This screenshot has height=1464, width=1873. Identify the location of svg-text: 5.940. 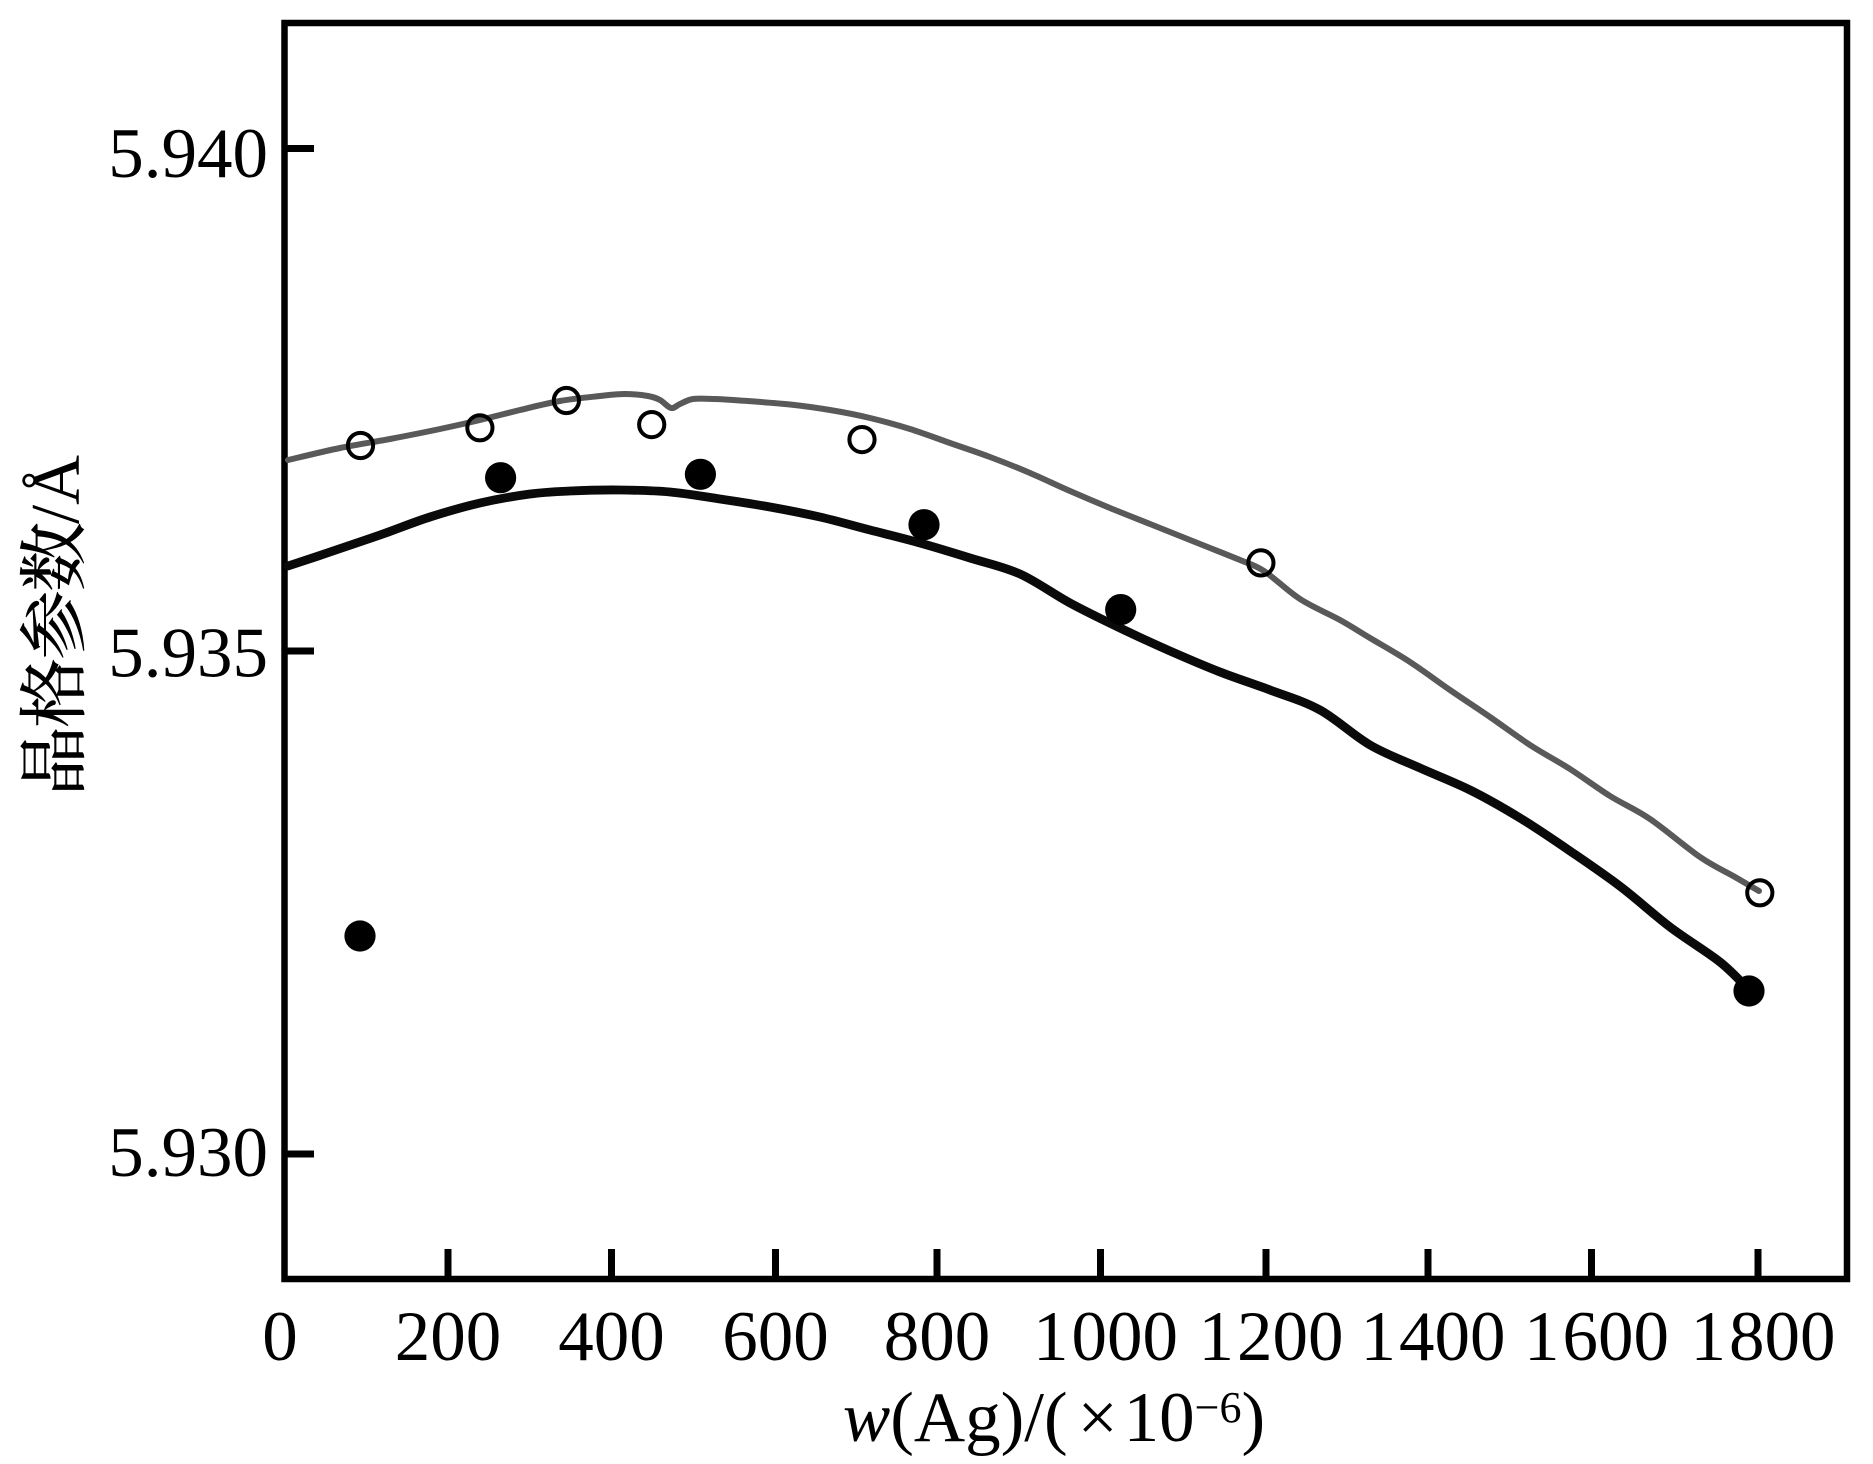
(188, 154).